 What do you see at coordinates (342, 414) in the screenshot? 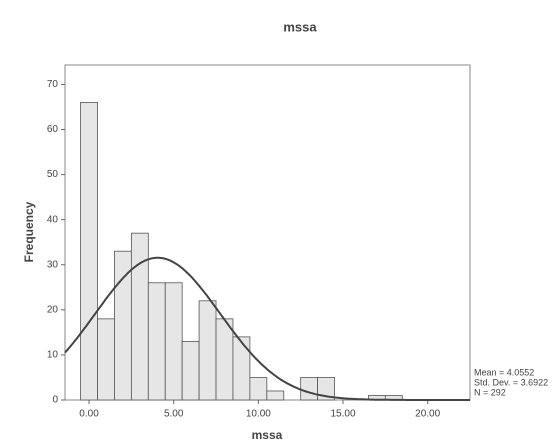
I see `x-tick-label: 15.00` at bounding box center [342, 414].